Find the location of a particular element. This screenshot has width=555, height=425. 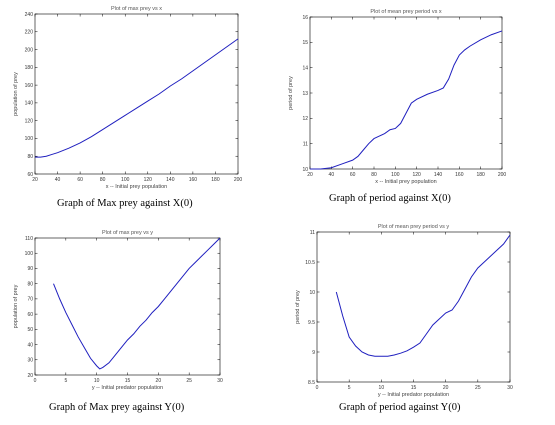

y-tick-label: 160 is located at coordinates (29, 86).